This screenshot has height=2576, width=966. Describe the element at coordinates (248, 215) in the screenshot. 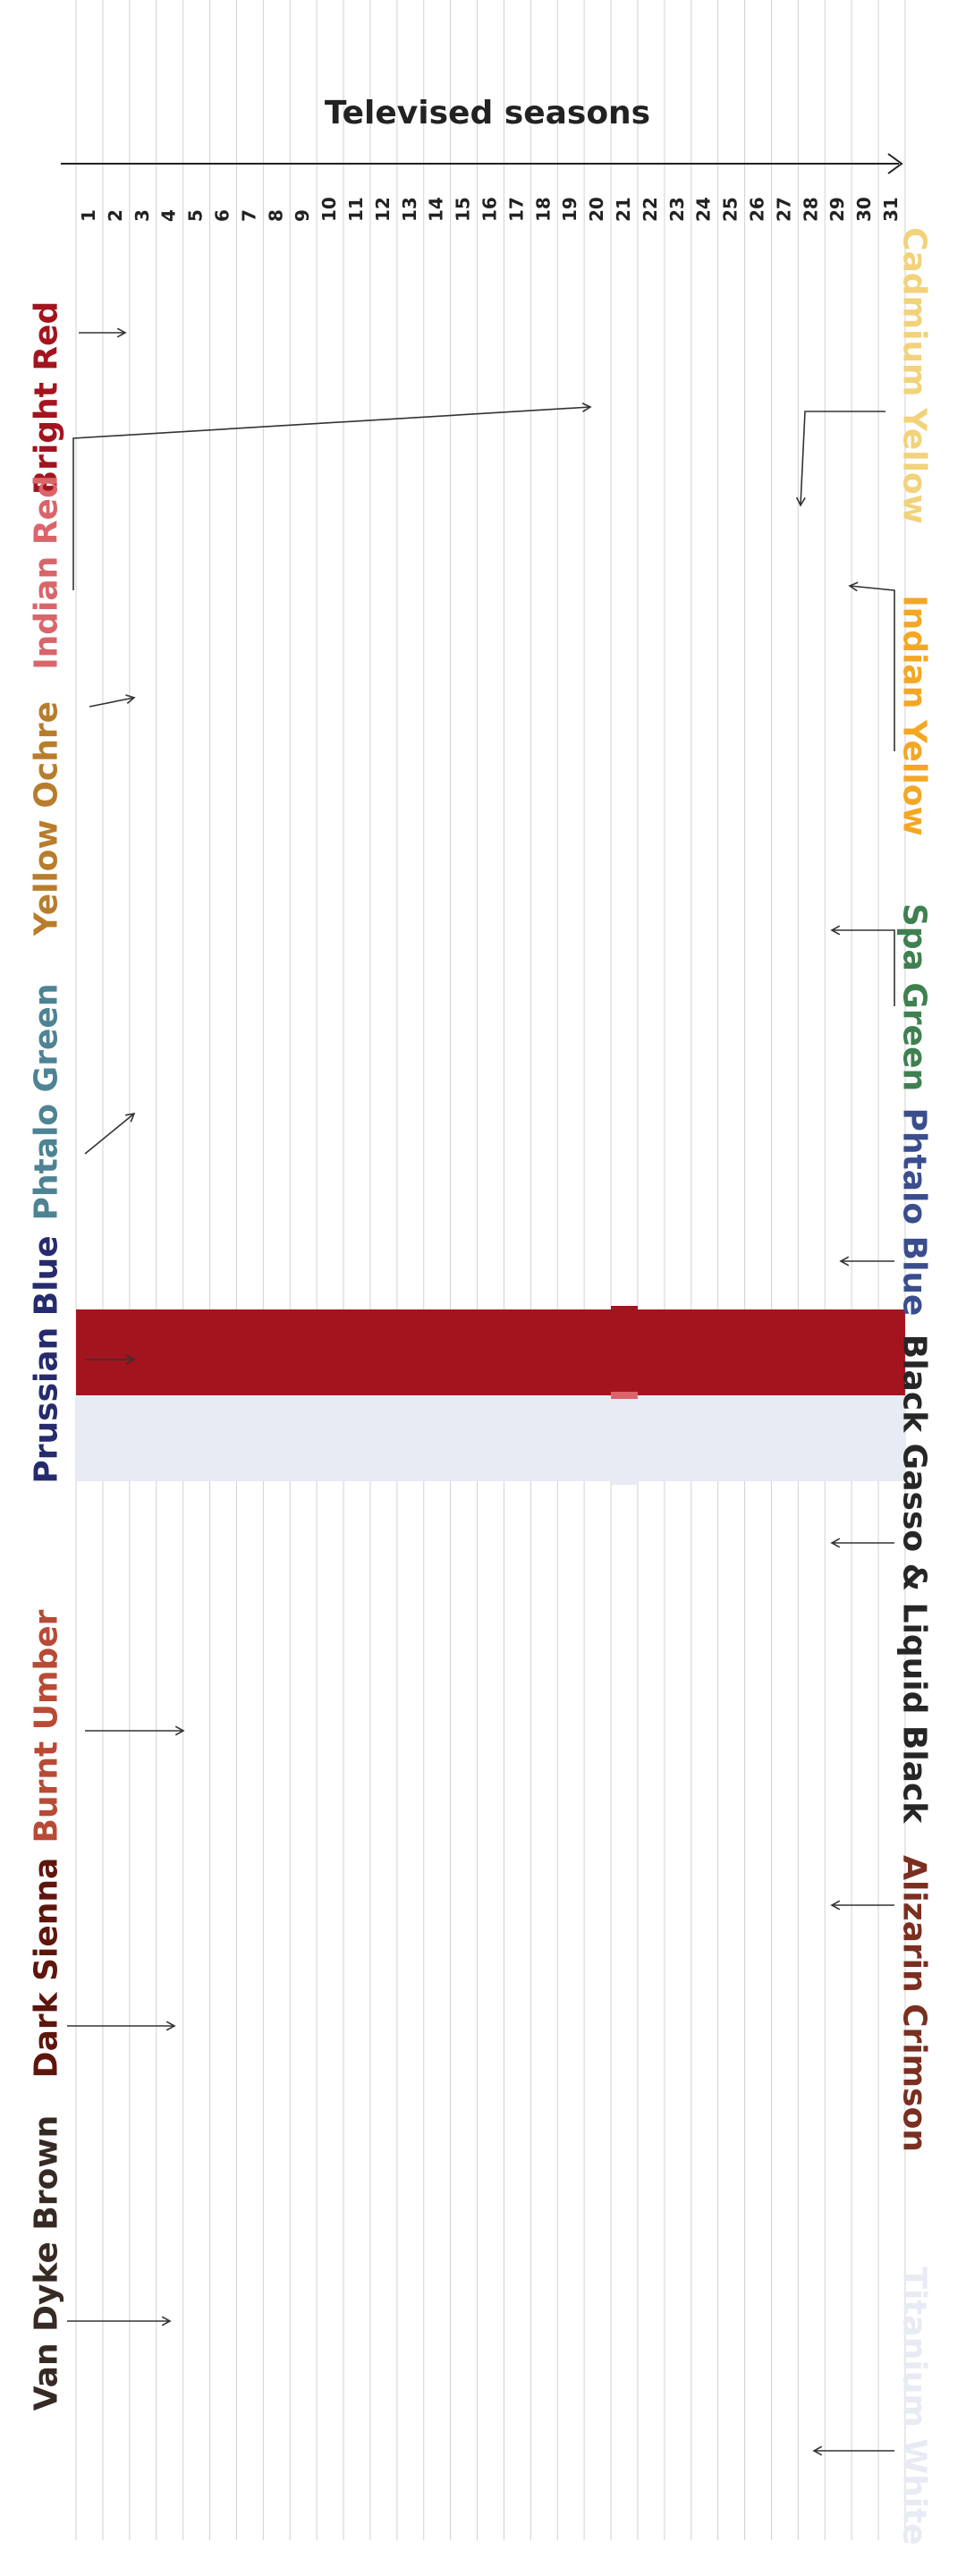

I see `x-tick-label: 7` at that location.